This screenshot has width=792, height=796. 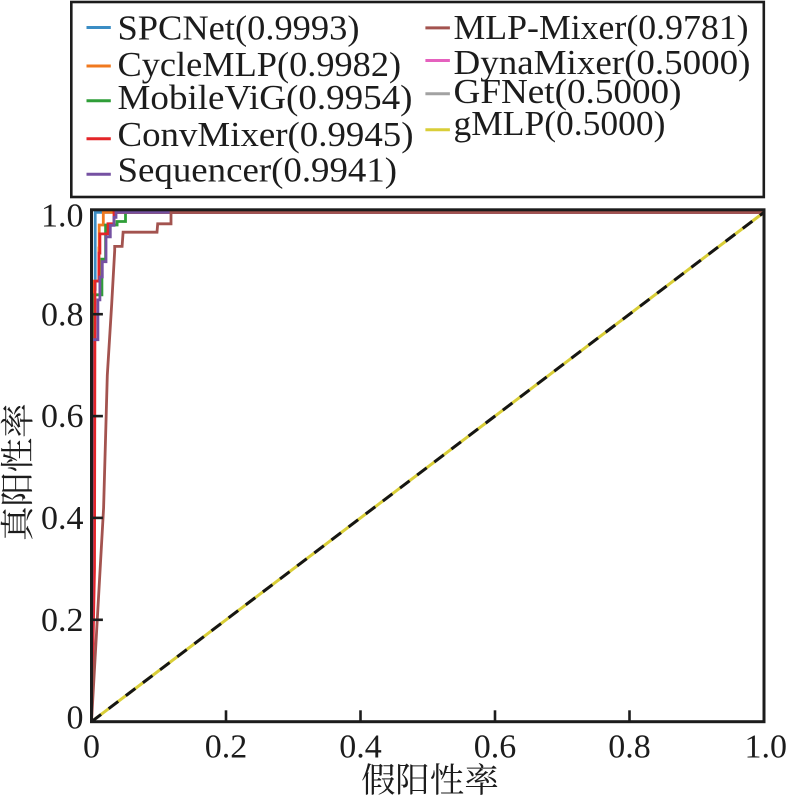 What do you see at coordinates (265, 97) in the screenshot?
I see `svg-text: MobileViG(0.9954)` at bounding box center [265, 97].